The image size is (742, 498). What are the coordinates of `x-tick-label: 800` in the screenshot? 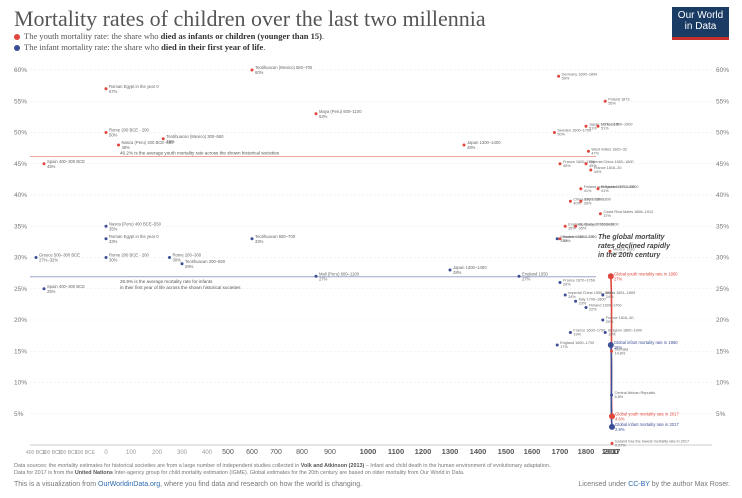 It's located at (302, 452).